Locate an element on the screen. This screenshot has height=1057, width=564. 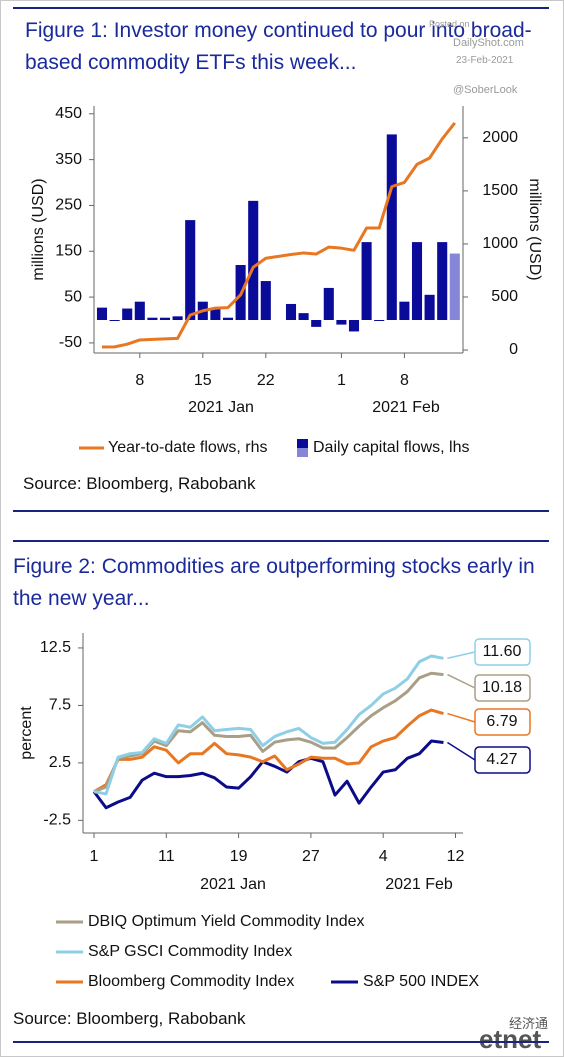
watermark: DailyShot.com is located at coordinates (488, 43).